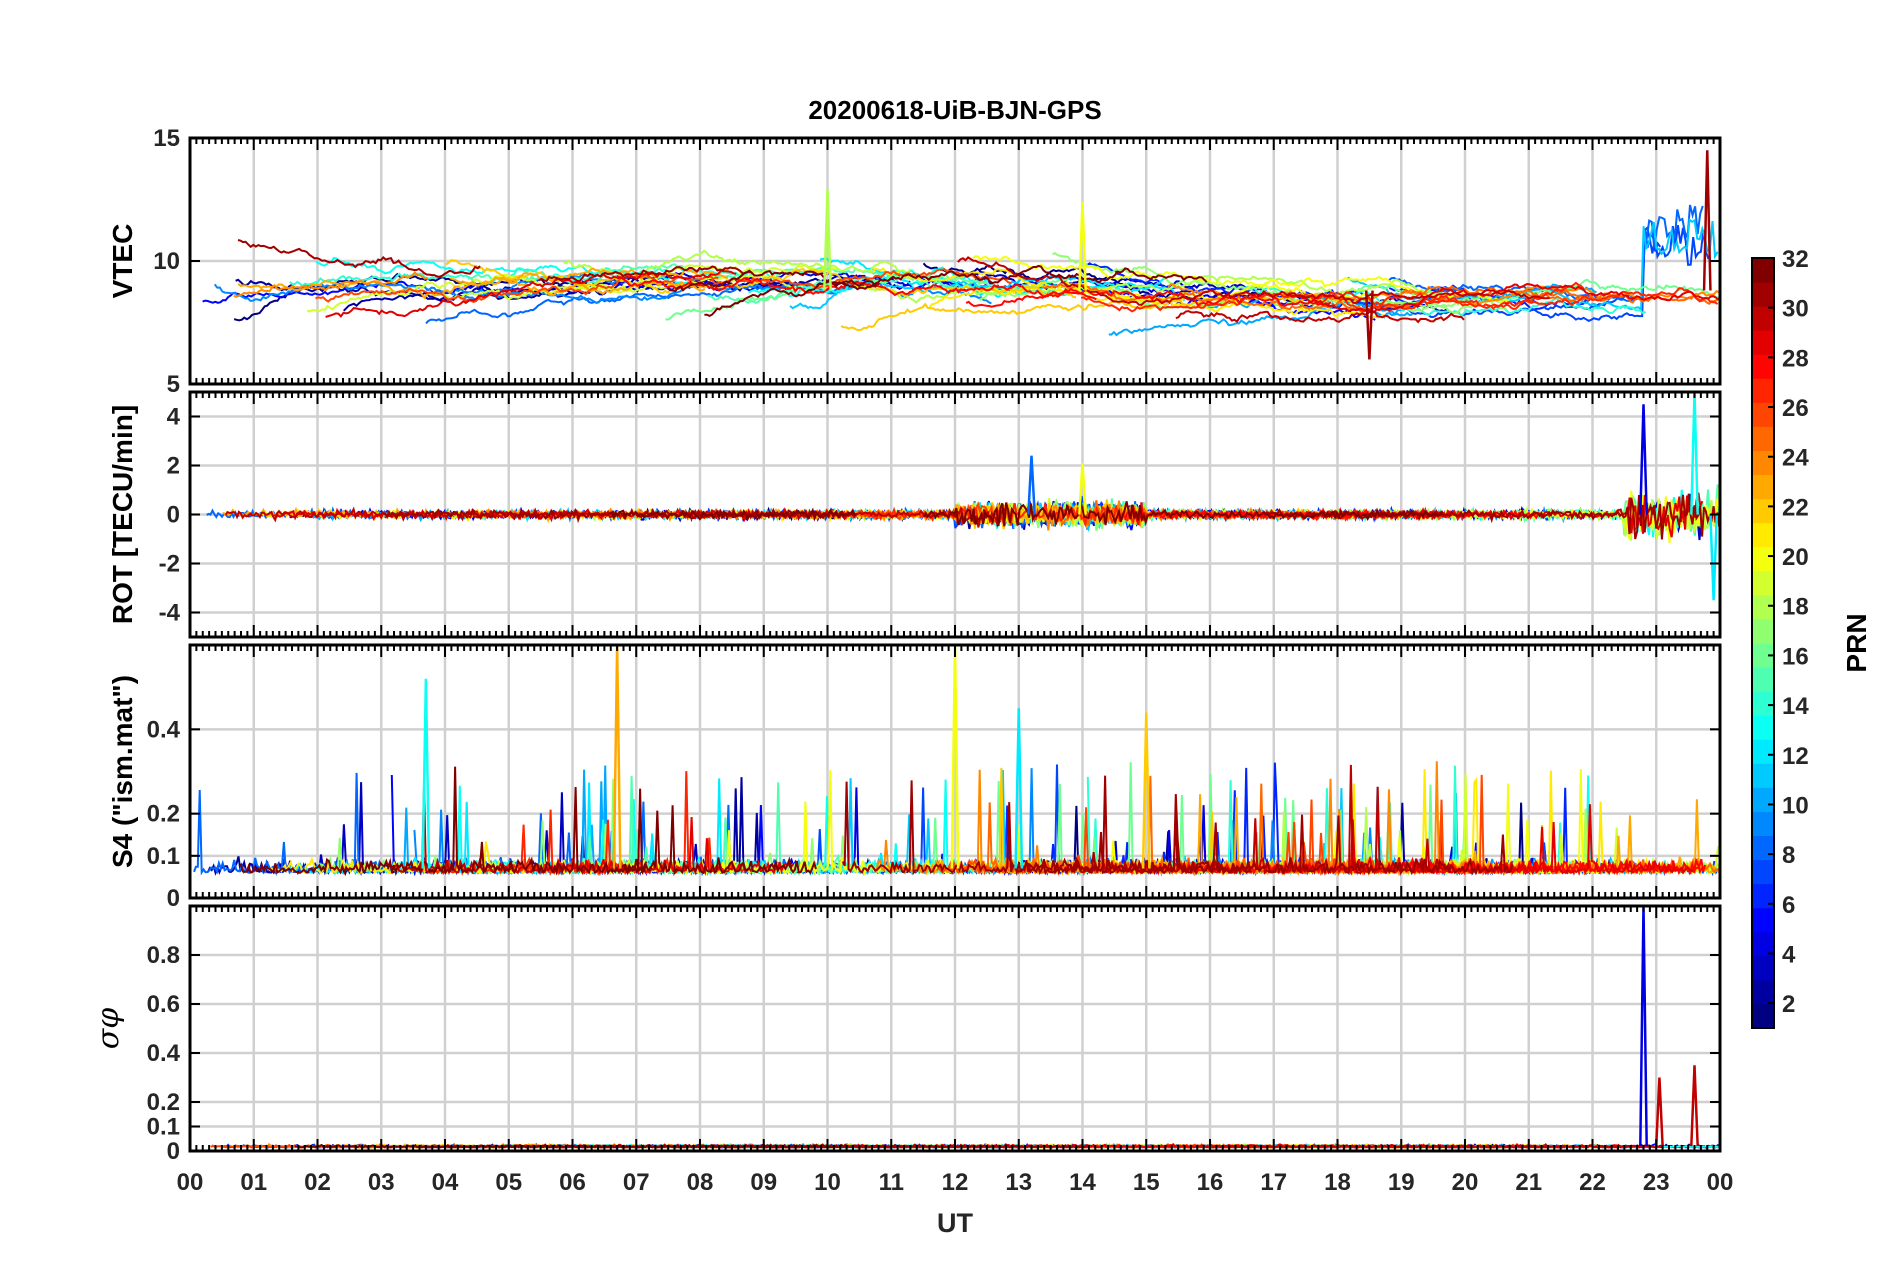  What do you see at coordinates (1795, 805) in the screenshot?
I see `colorbar-tick-label: 10` at bounding box center [1795, 805].